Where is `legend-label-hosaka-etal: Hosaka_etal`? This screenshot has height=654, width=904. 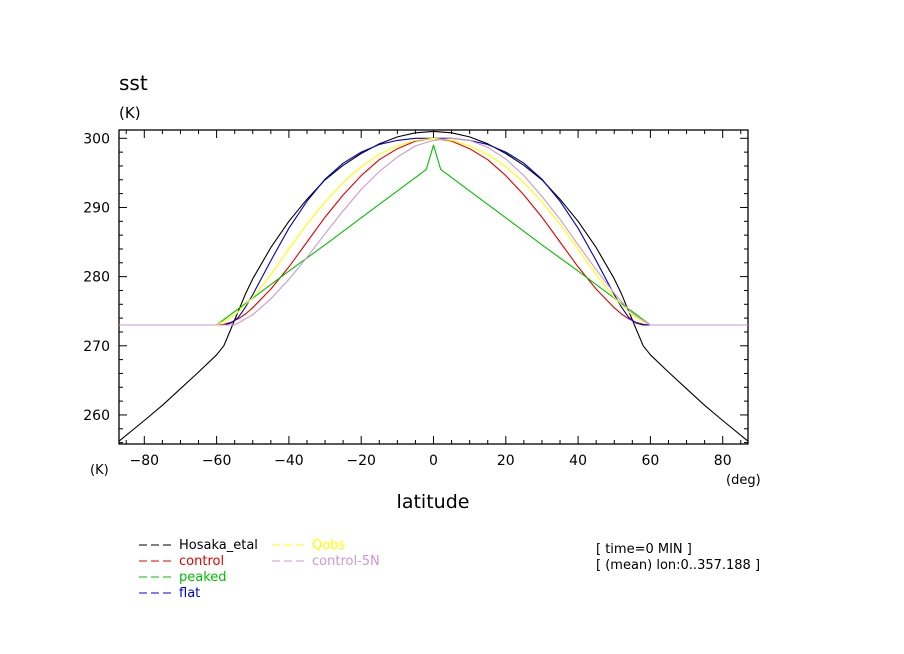 legend-label-hosaka-etal: Hosaka_etal is located at coordinates (218, 545).